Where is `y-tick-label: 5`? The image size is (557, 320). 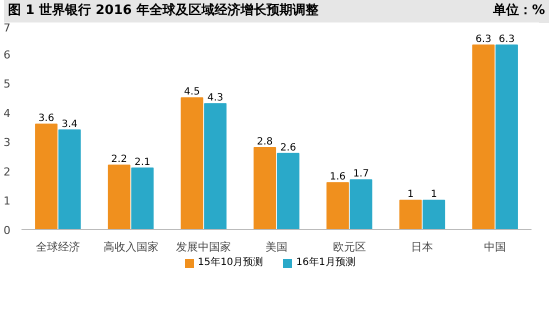 y-tick-label: 5 is located at coordinates (7, 84).